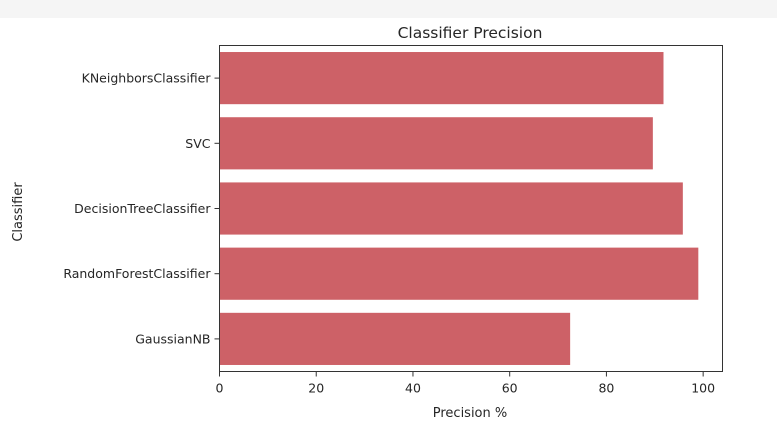  I want to click on x-ticks-group: 0 20 40 60 80 100, so click(465, 383).